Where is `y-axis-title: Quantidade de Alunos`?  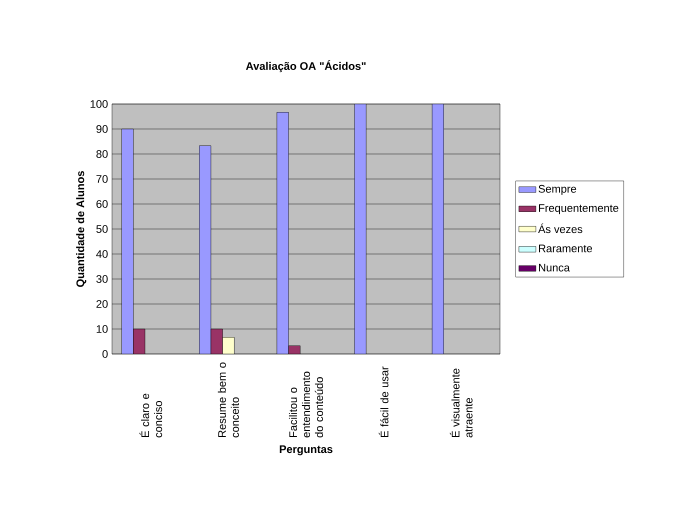
y-axis-title: Quantidade de Alunos is located at coordinates (81, 229).